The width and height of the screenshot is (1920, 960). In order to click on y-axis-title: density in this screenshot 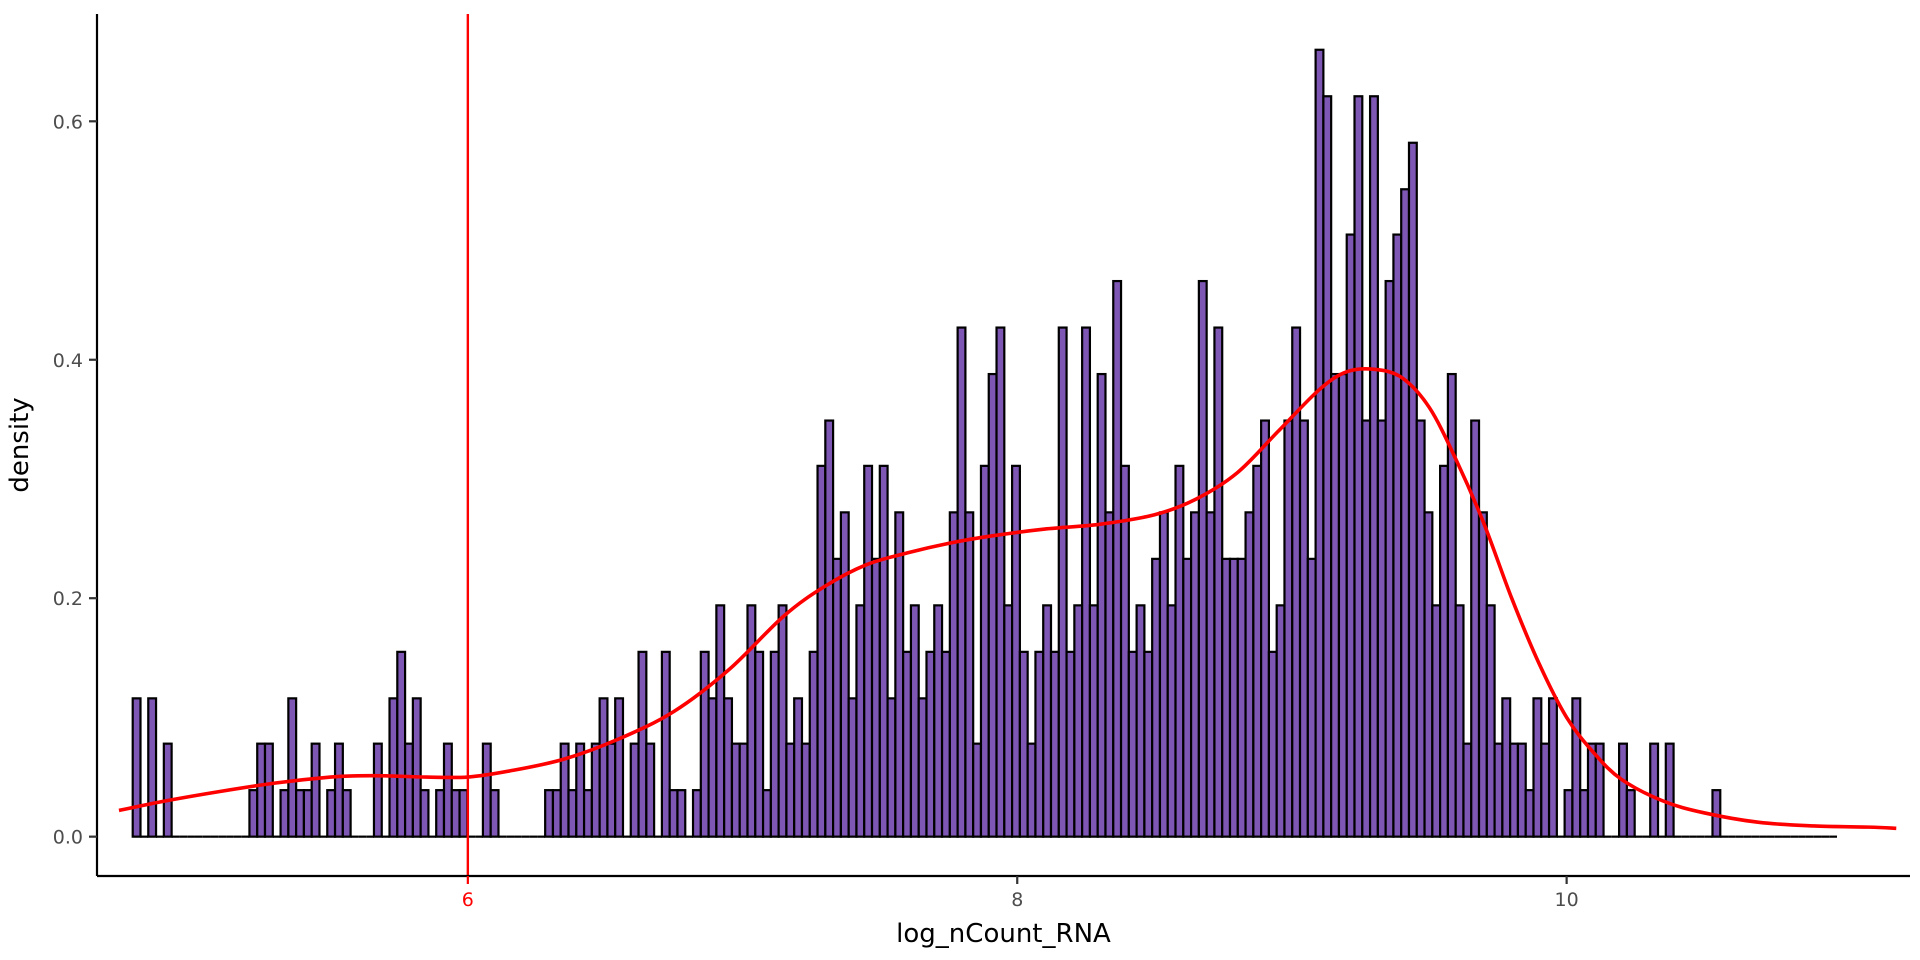, I will do `click(20, 444)`.